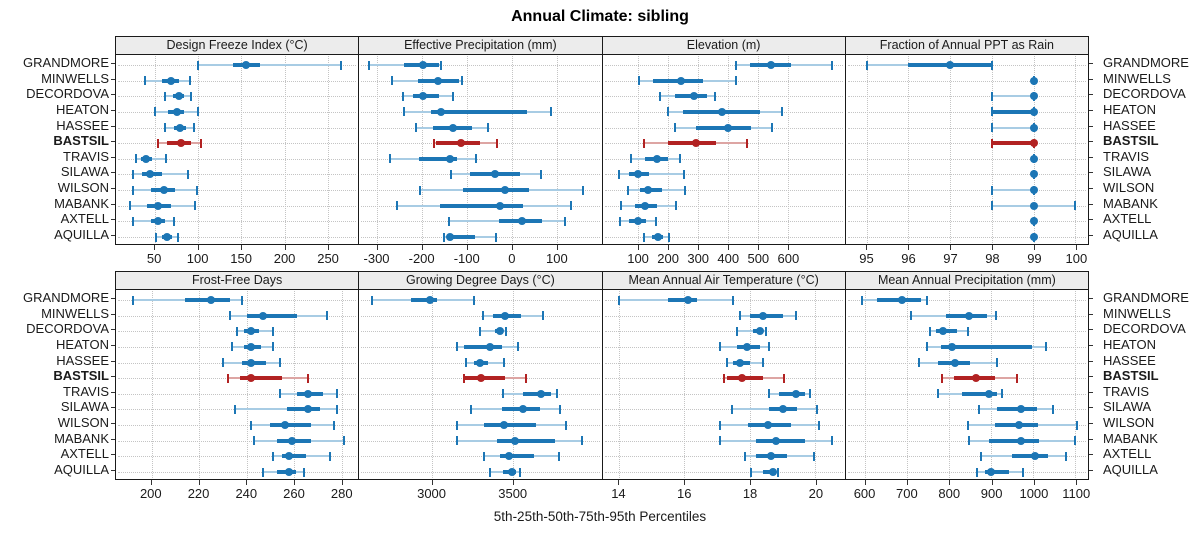 This screenshot has width=1200, height=550. Describe the element at coordinates (1126, 391) in the screenshot. I see `station-label: TRAVIS` at that location.